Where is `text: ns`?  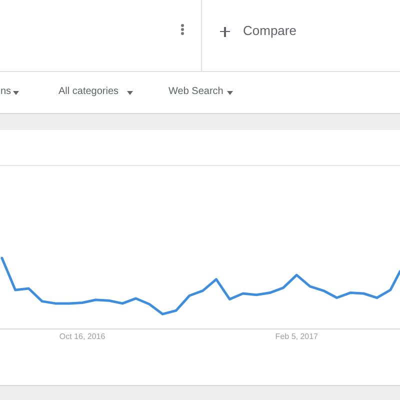
text: ns is located at coordinates (6, 91).